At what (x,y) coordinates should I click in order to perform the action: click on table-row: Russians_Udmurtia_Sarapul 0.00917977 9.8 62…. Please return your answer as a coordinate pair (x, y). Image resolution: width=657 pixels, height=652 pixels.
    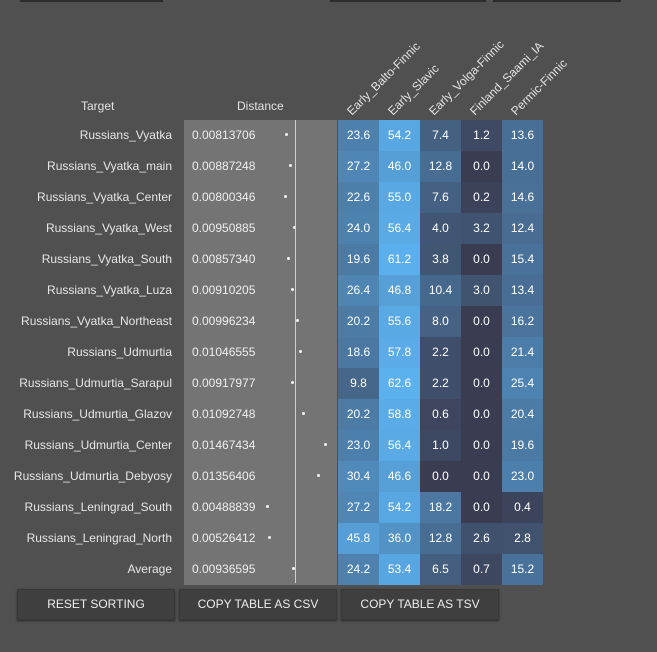
    Looking at the image, I should click on (328, 383).